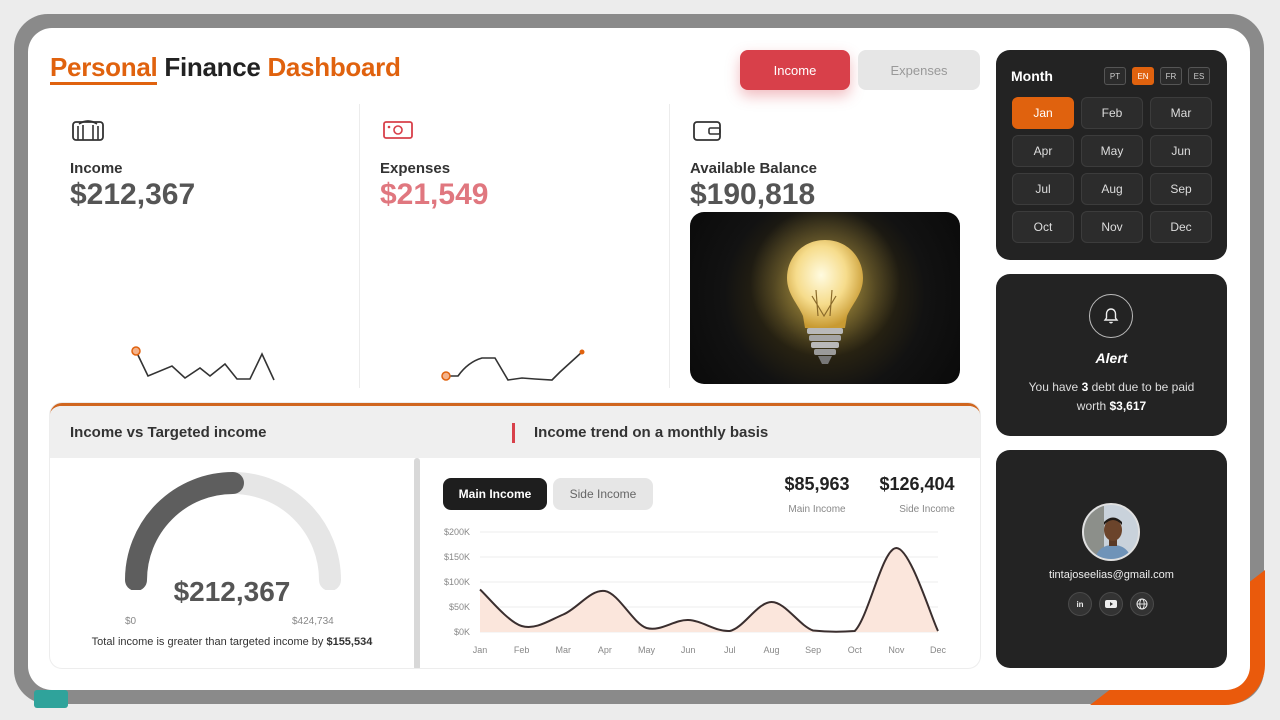 Image resolution: width=1280 pixels, height=720 pixels. What do you see at coordinates (927, 509) in the screenshot?
I see `side-income-metric-label: Side Income` at bounding box center [927, 509].